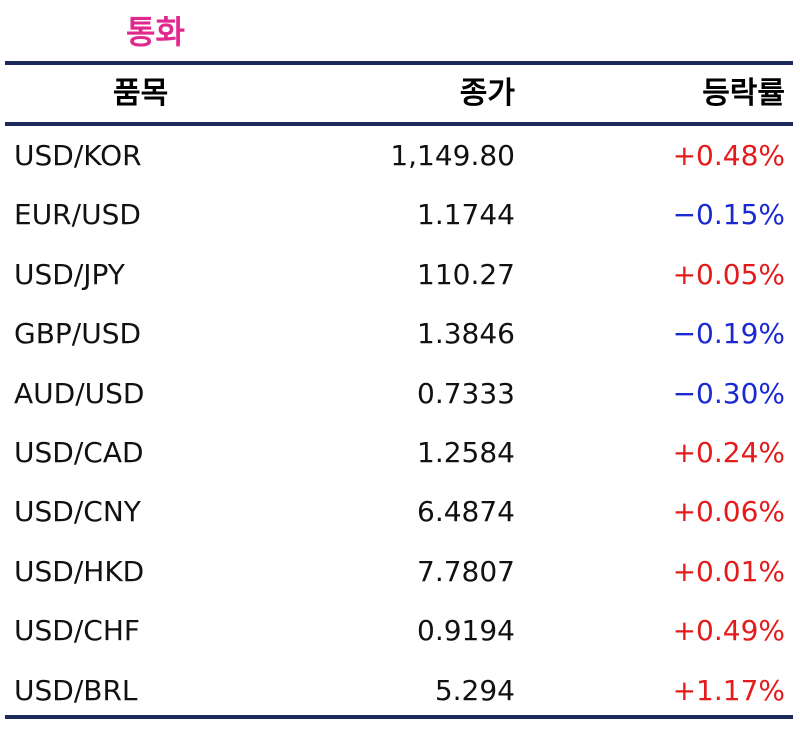 This screenshot has height=731, width=800. What do you see at coordinates (400, 274) in the screenshot?
I see `table-row: USD/JPY 110.27 +0.05%` at bounding box center [400, 274].